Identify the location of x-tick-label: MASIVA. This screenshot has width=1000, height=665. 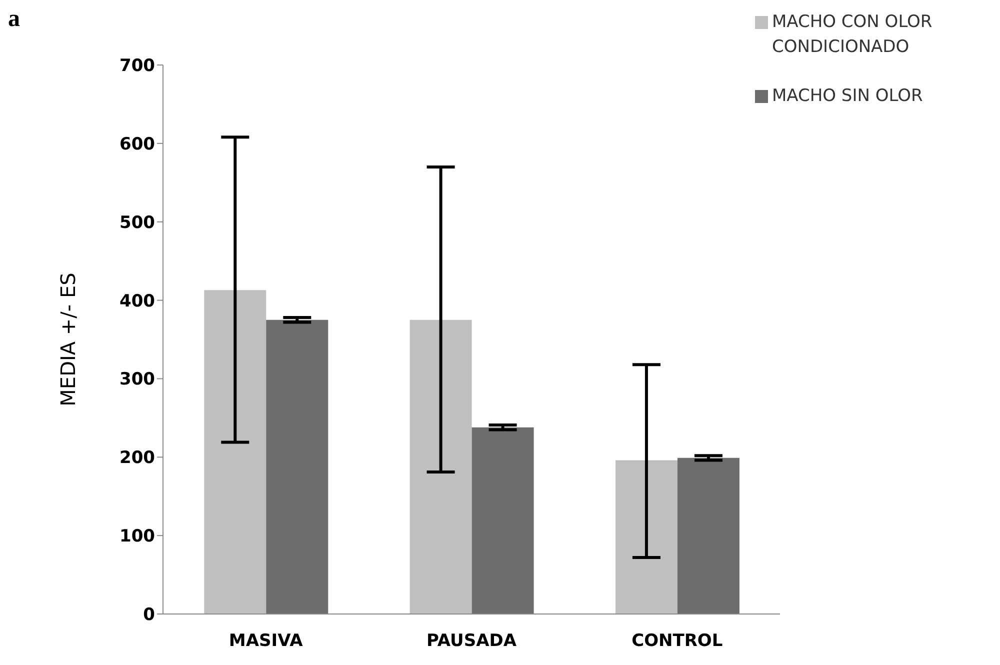
(266, 641).